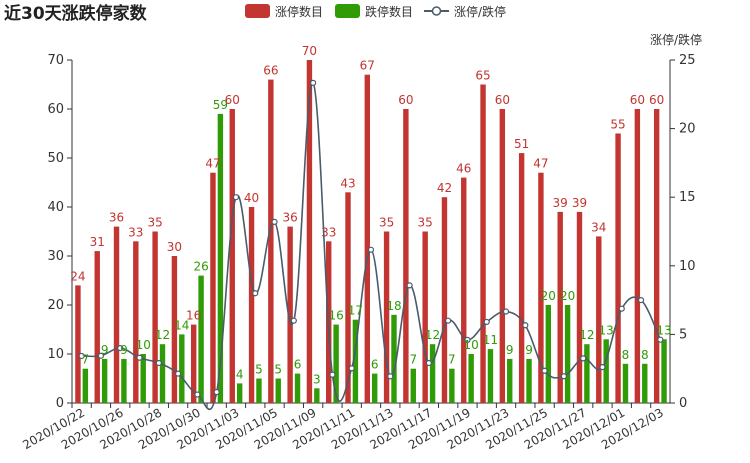 This screenshot has width=750, height=463. I want to click on bar-down-label: 26, so click(200, 267).